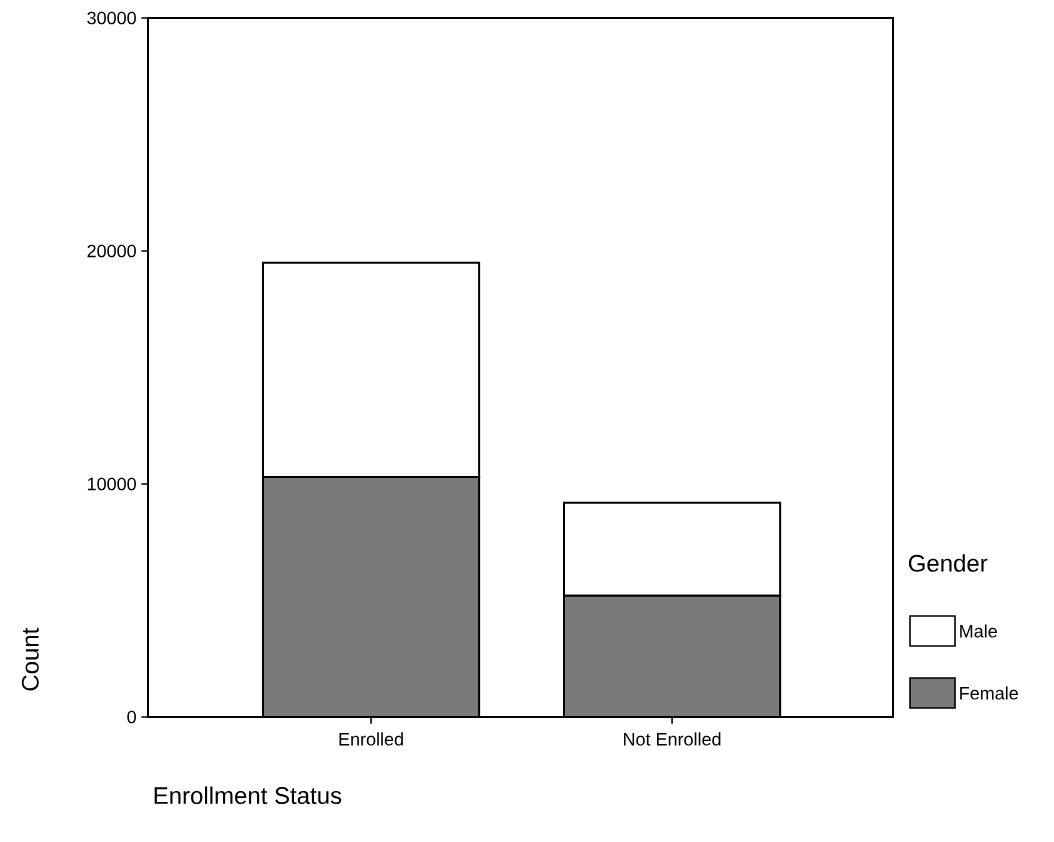 Image resolution: width=1054 pixels, height=842 pixels. What do you see at coordinates (989, 693) in the screenshot?
I see `legend-label: Female` at bounding box center [989, 693].